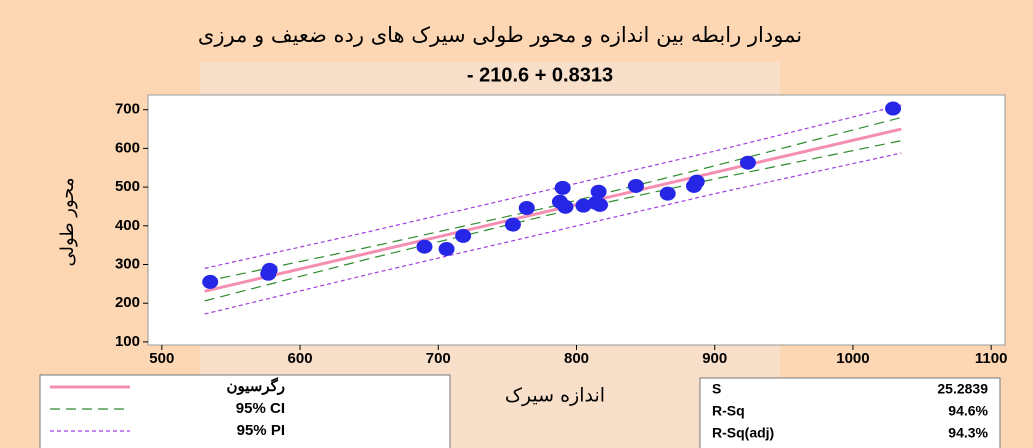  I want to click on legend-label: 95% CI, so click(260, 408).